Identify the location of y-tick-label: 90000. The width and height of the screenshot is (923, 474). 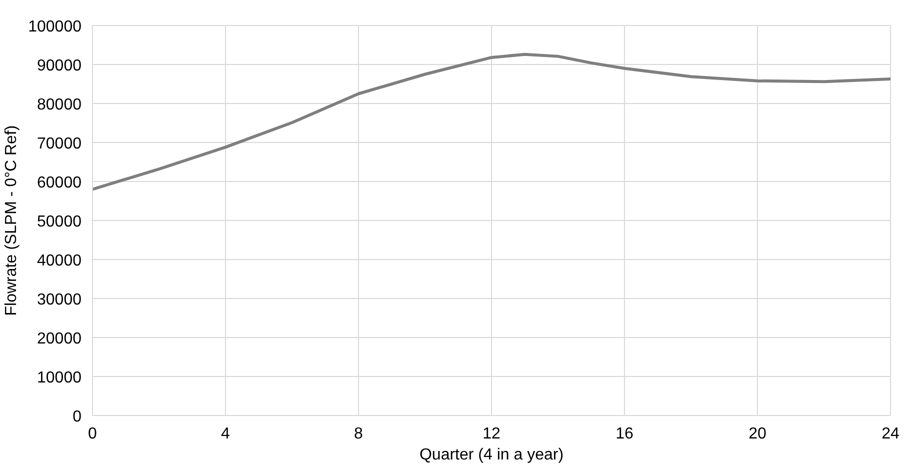
(59, 66).